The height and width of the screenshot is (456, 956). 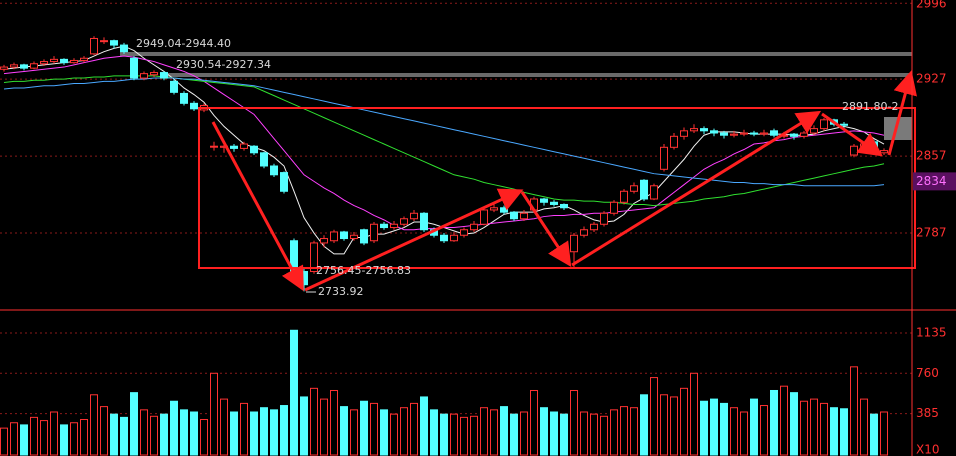 What do you see at coordinates (341, 291) in the screenshot?
I see `annotation: 2733.92` at bounding box center [341, 291].